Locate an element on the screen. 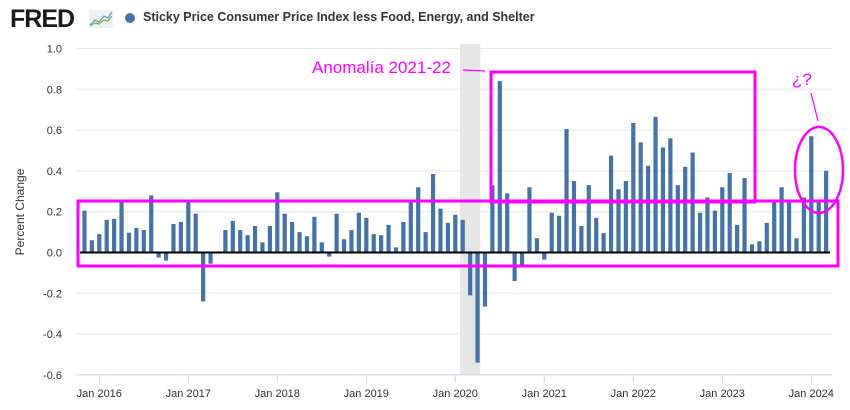 The image size is (850, 410). fred-logo: FRED is located at coordinates (42, 19).